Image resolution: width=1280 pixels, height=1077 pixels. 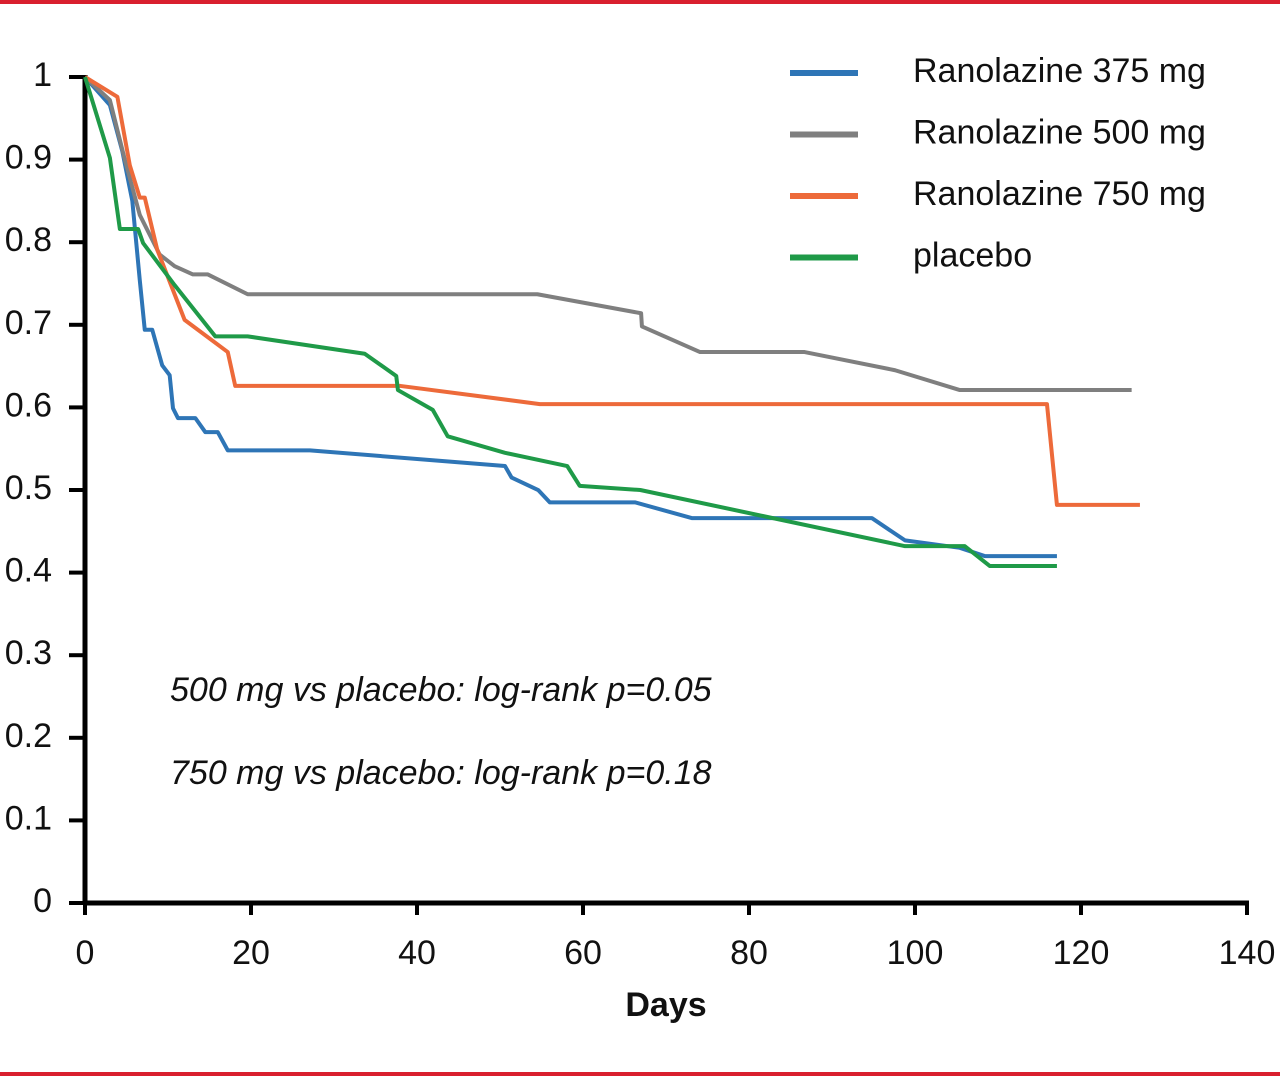 I want to click on y-tick-label: 0.2, so click(x=28, y=736).